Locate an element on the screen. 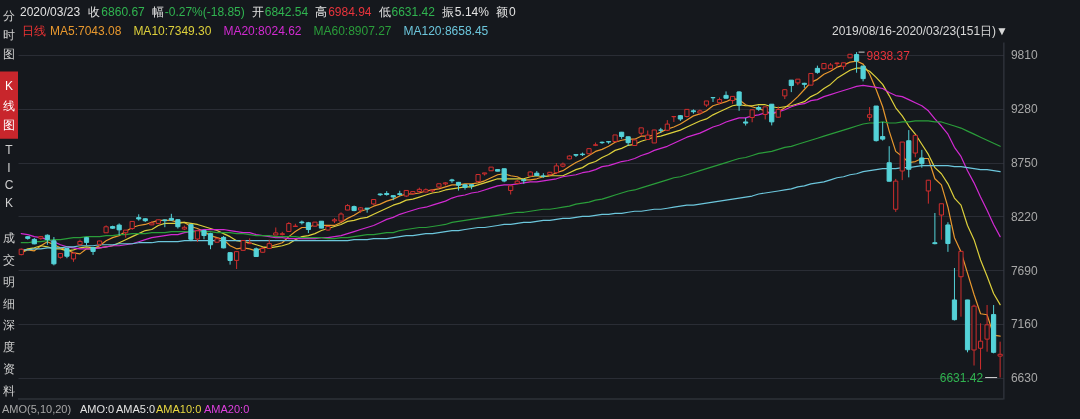  text: 日线 is located at coordinates (34, 31).